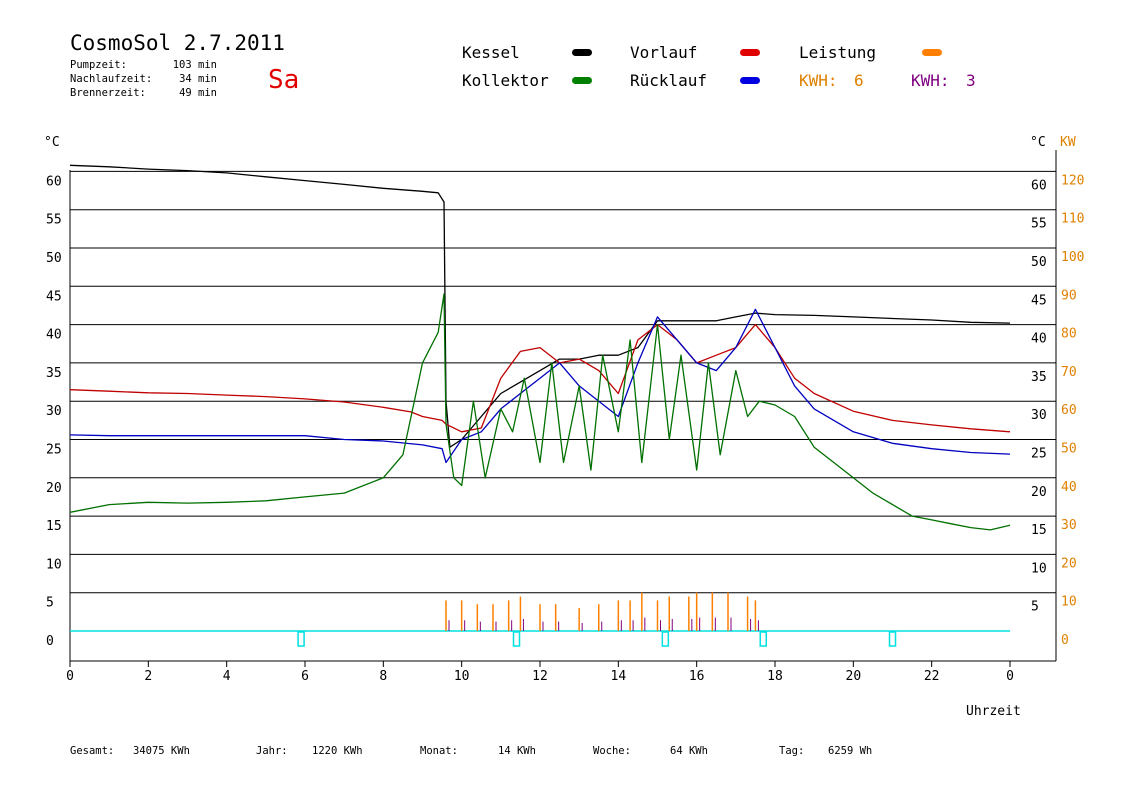 This screenshot has width=1148, height=812. What do you see at coordinates (161, 751) in the screenshot?
I see `footer-value-gesamt: 34075 KWh` at bounding box center [161, 751].